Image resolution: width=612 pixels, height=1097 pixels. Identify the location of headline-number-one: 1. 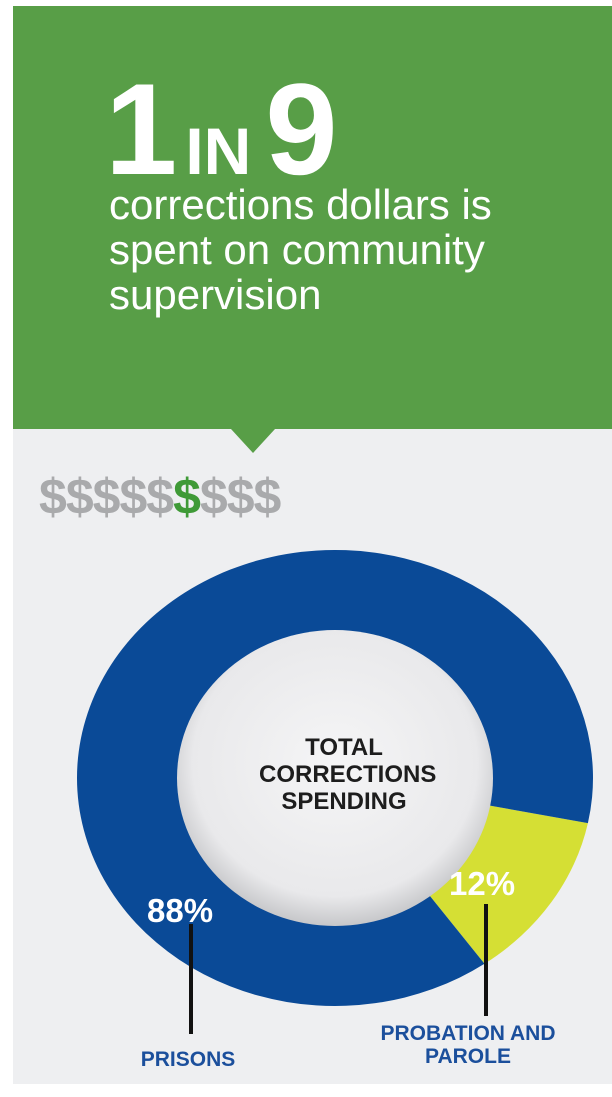
(141, 129).